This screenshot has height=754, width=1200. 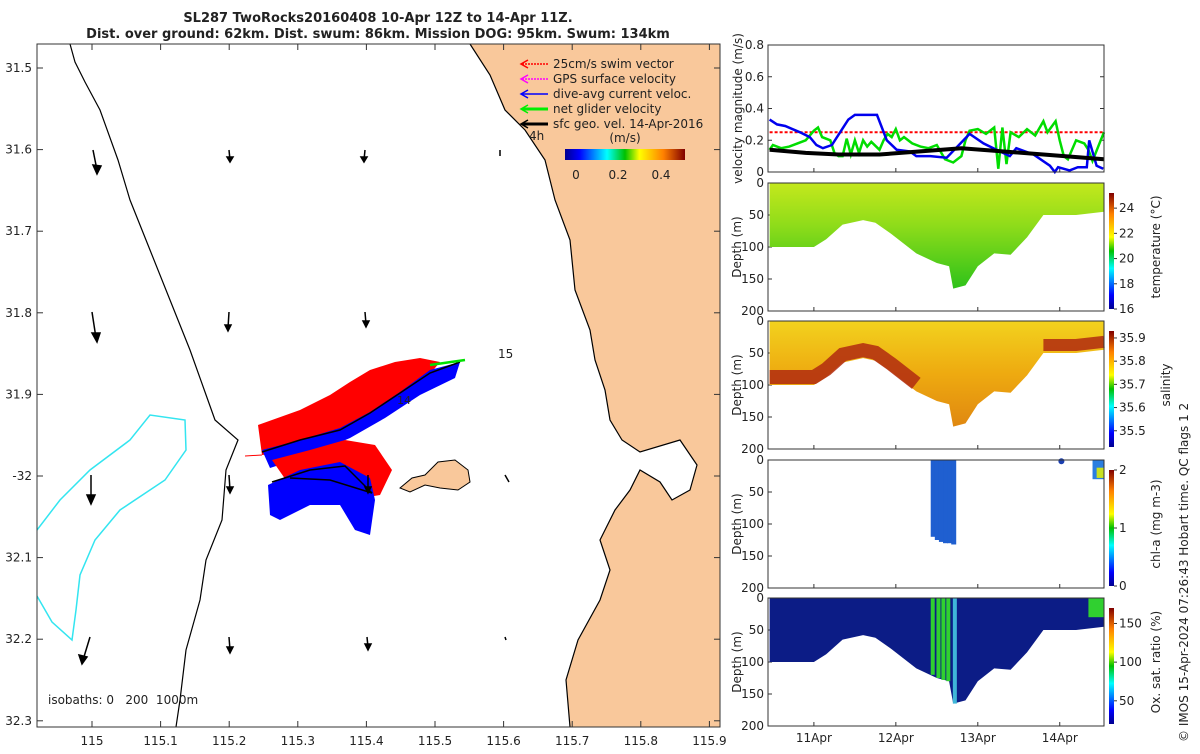 I want to click on colorbar-tick-label: 16, so click(x=1126, y=309).